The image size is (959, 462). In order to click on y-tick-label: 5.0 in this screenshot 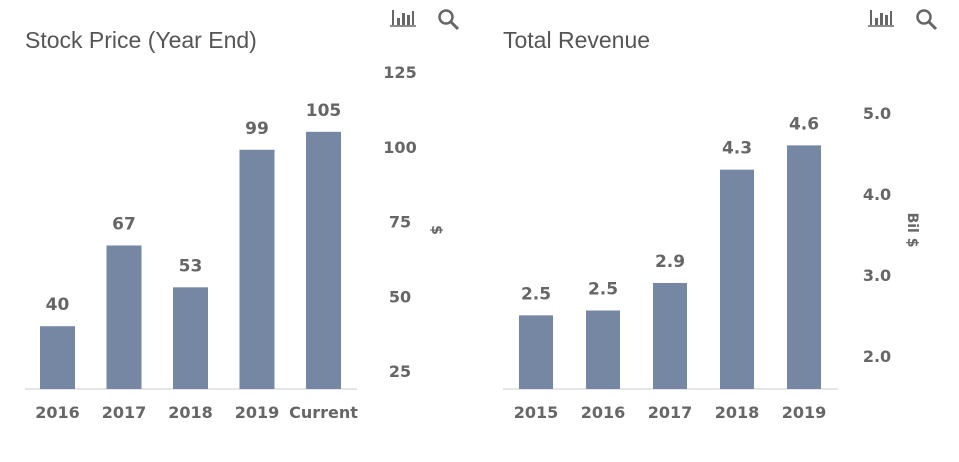, I will do `click(877, 113)`.